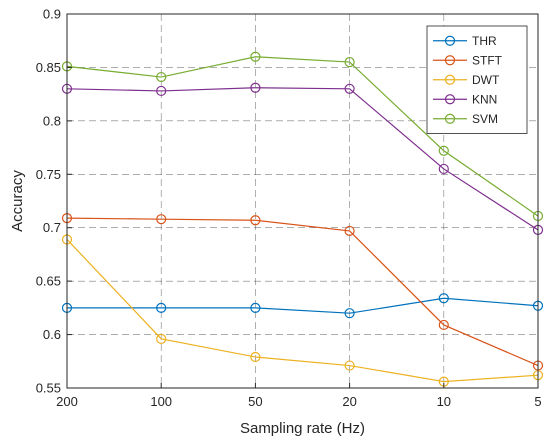 This screenshot has width=550, height=441. Describe the element at coordinates (466, 80) in the screenshot. I see `legend-item-dwt: DWT` at that location.